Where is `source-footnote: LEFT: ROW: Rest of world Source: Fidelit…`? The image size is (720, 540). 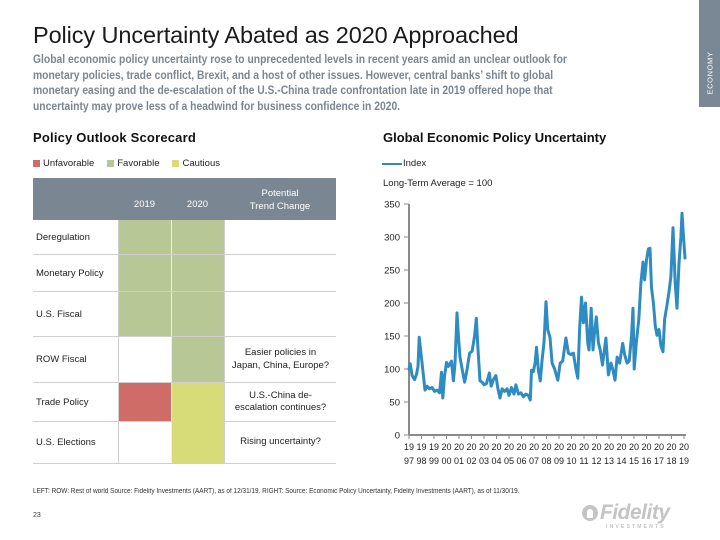
source-footnote: LEFT: ROW: Rest of world Source: Fidelit… is located at coordinates (276, 491).